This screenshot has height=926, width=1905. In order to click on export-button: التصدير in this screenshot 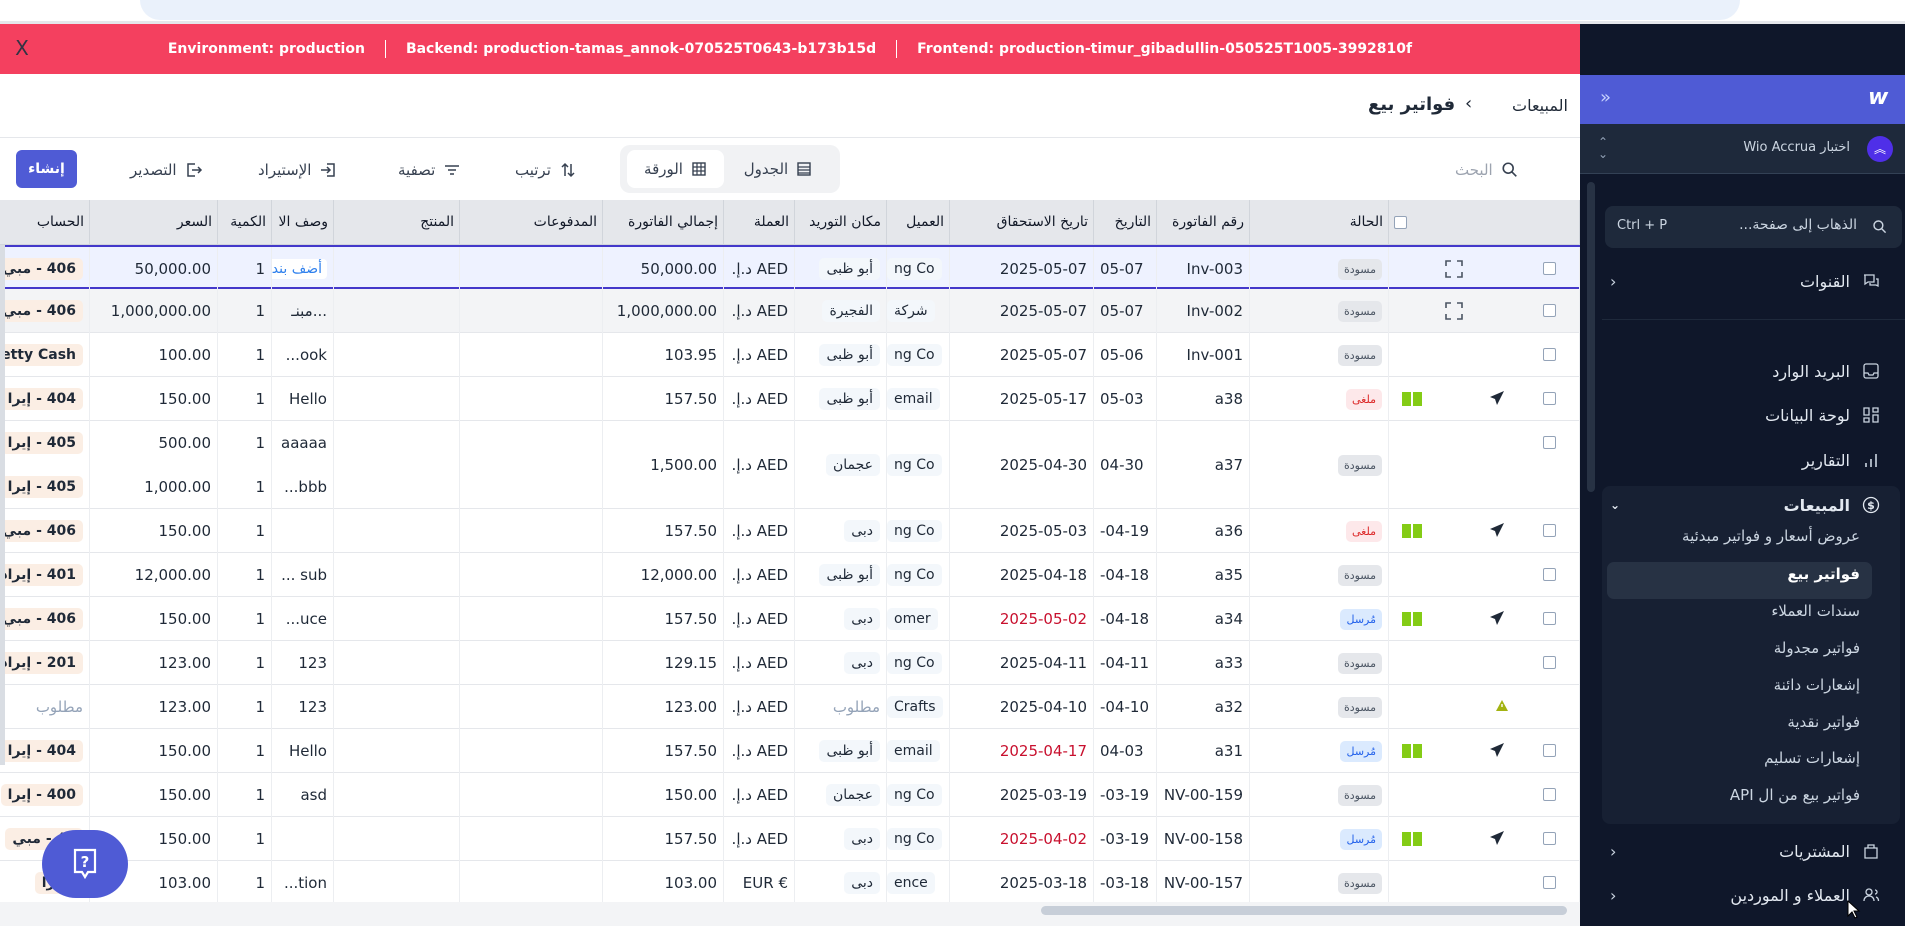, I will do `click(166, 170)`.